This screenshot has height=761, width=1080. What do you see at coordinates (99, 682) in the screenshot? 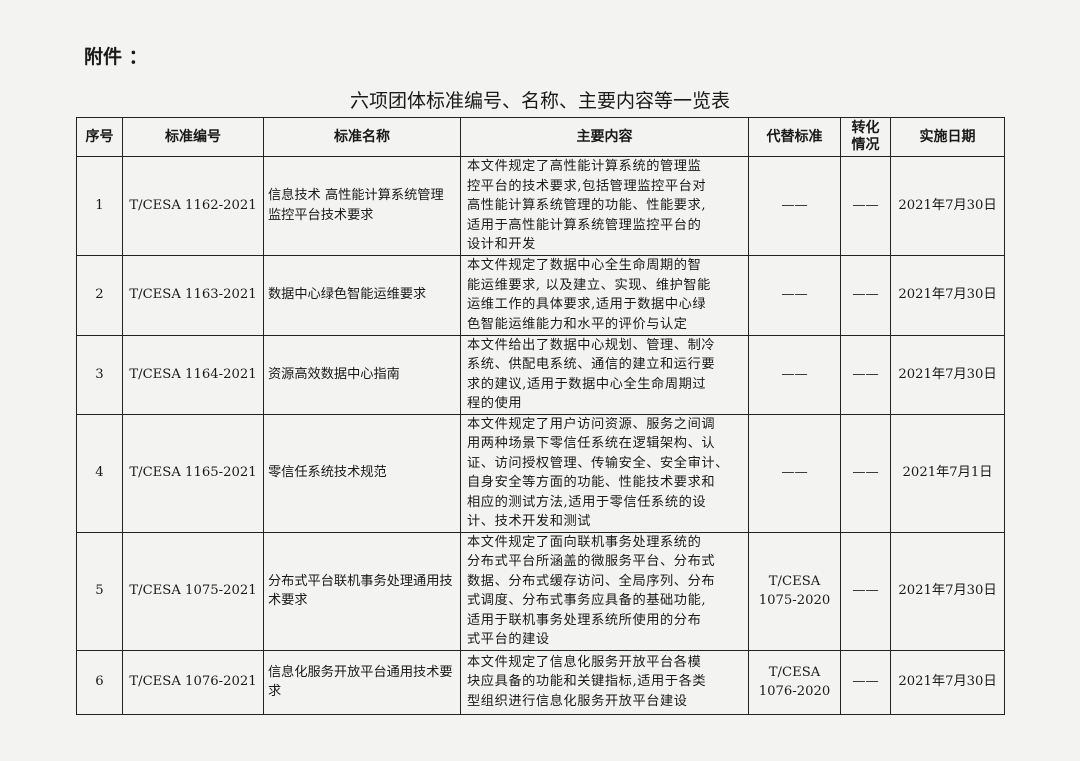
I see `cell-no: 6` at bounding box center [99, 682].